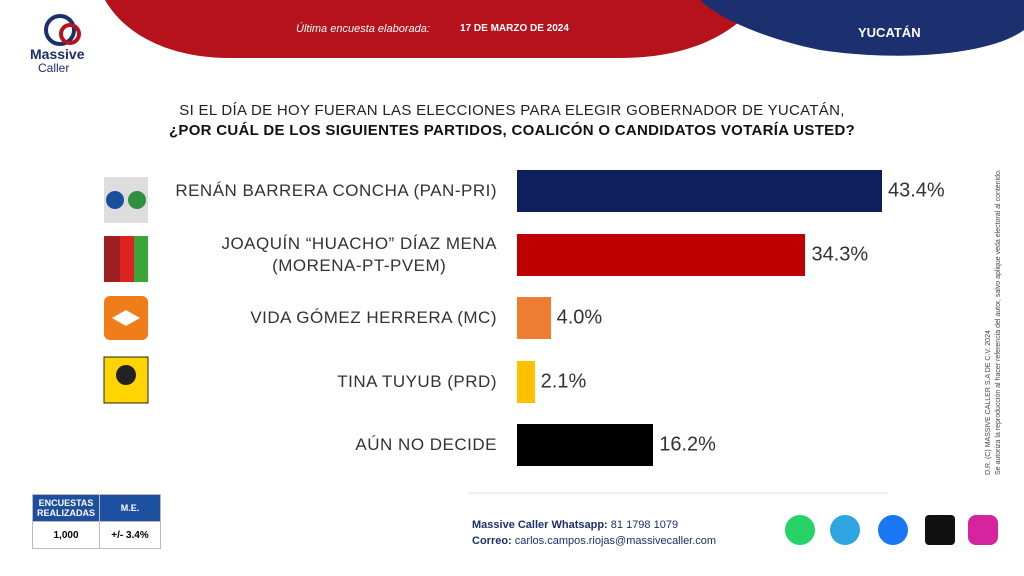 The image size is (1024, 576). I want to click on social-icons, so click(891, 530).